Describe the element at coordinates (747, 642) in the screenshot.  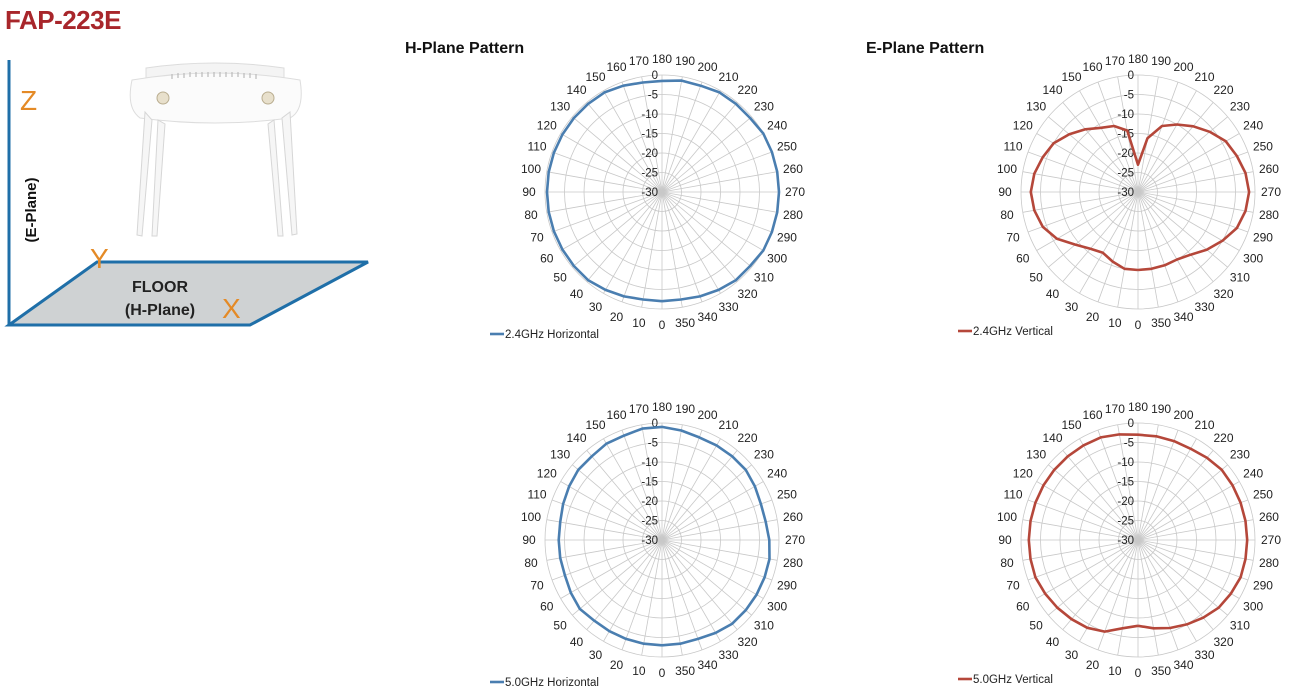
I see `angle-tick-label: 320` at that location.